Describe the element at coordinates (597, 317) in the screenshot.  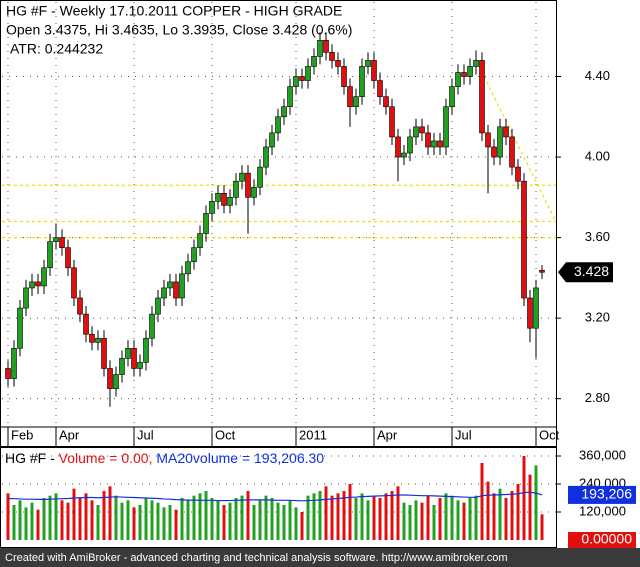
I see `y-tick-label: 3.20` at that location.